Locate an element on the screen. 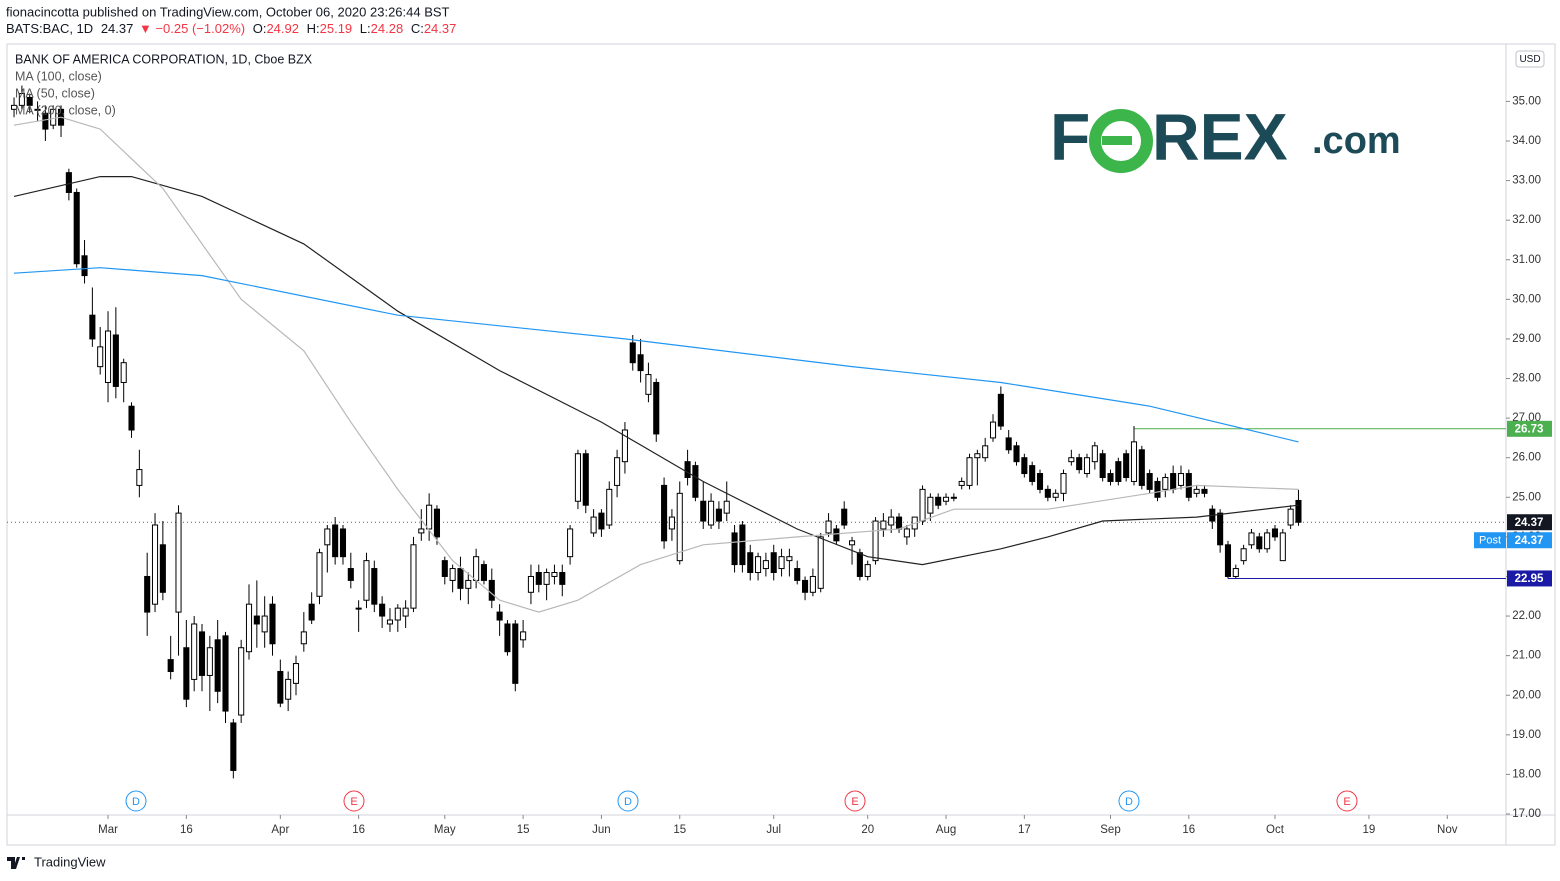 This screenshot has width=1560, height=881. y-tick-label: 18.00 is located at coordinates (1526, 774).